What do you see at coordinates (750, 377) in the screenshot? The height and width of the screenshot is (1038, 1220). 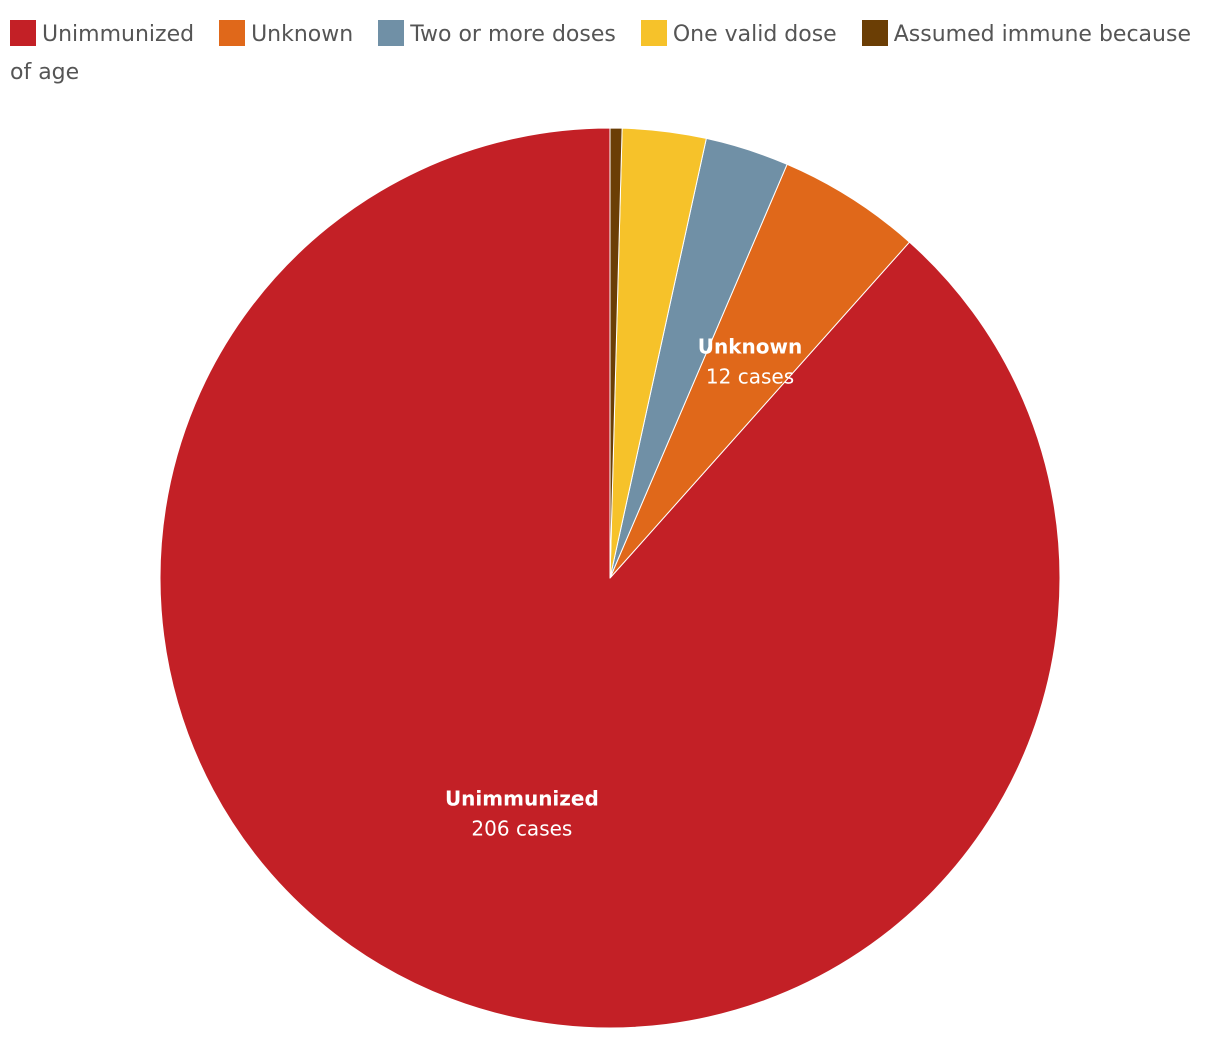 I see `slice-label-value-unknown: 12 cases` at bounding box center [750, 377].